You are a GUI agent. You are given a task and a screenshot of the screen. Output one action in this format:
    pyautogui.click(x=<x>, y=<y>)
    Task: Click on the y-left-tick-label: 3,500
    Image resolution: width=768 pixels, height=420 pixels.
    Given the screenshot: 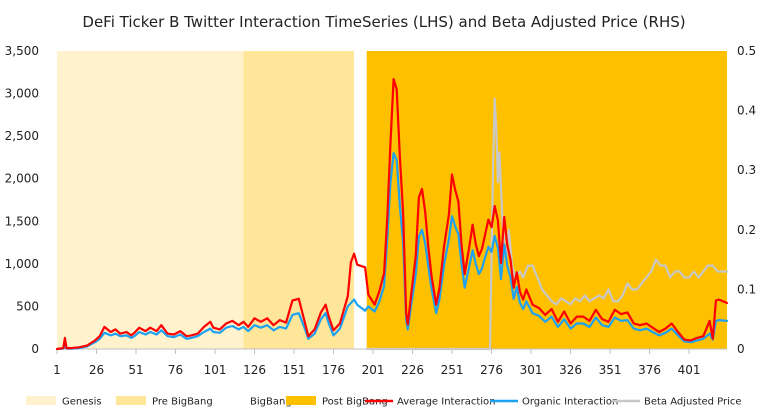 What is the action you would take?
    pyautogui.click(x=22, y=51)
    